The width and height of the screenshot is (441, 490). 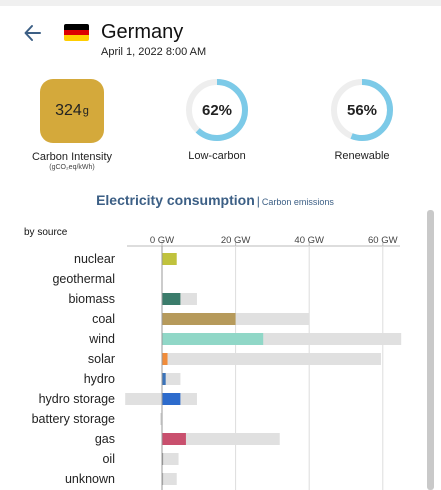 I want to click on category-label: solar, so click(x=101, y=359).